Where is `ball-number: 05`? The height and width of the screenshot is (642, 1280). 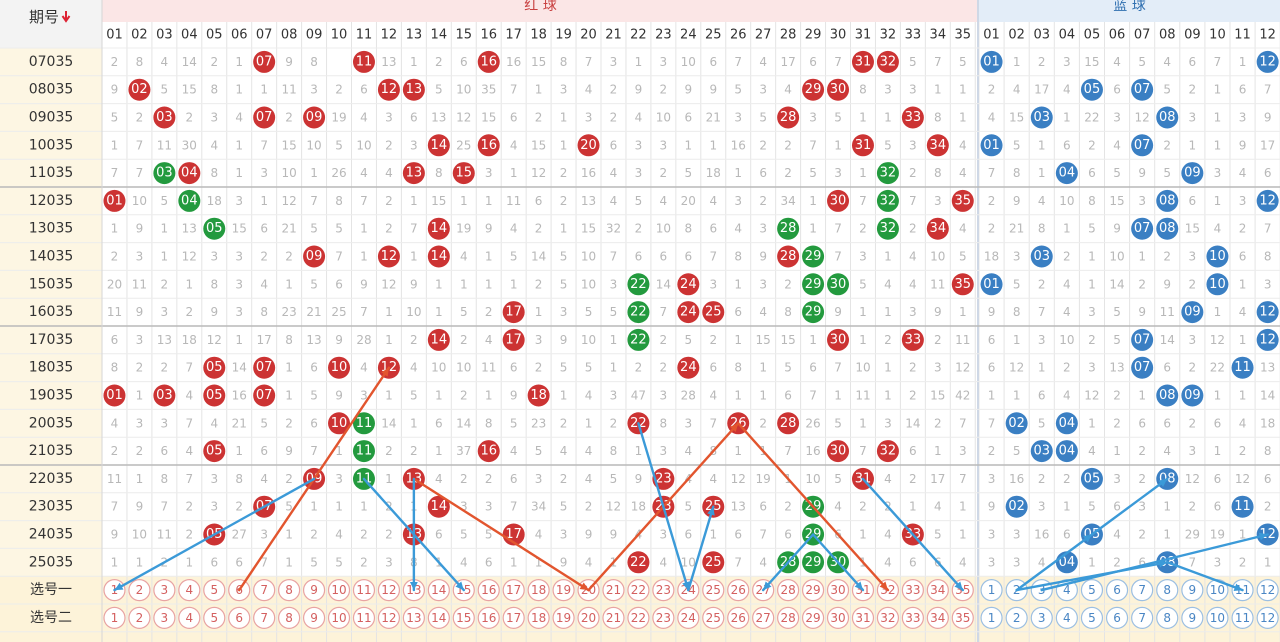 ball-number: 05 is located at coordinates (214, 451).